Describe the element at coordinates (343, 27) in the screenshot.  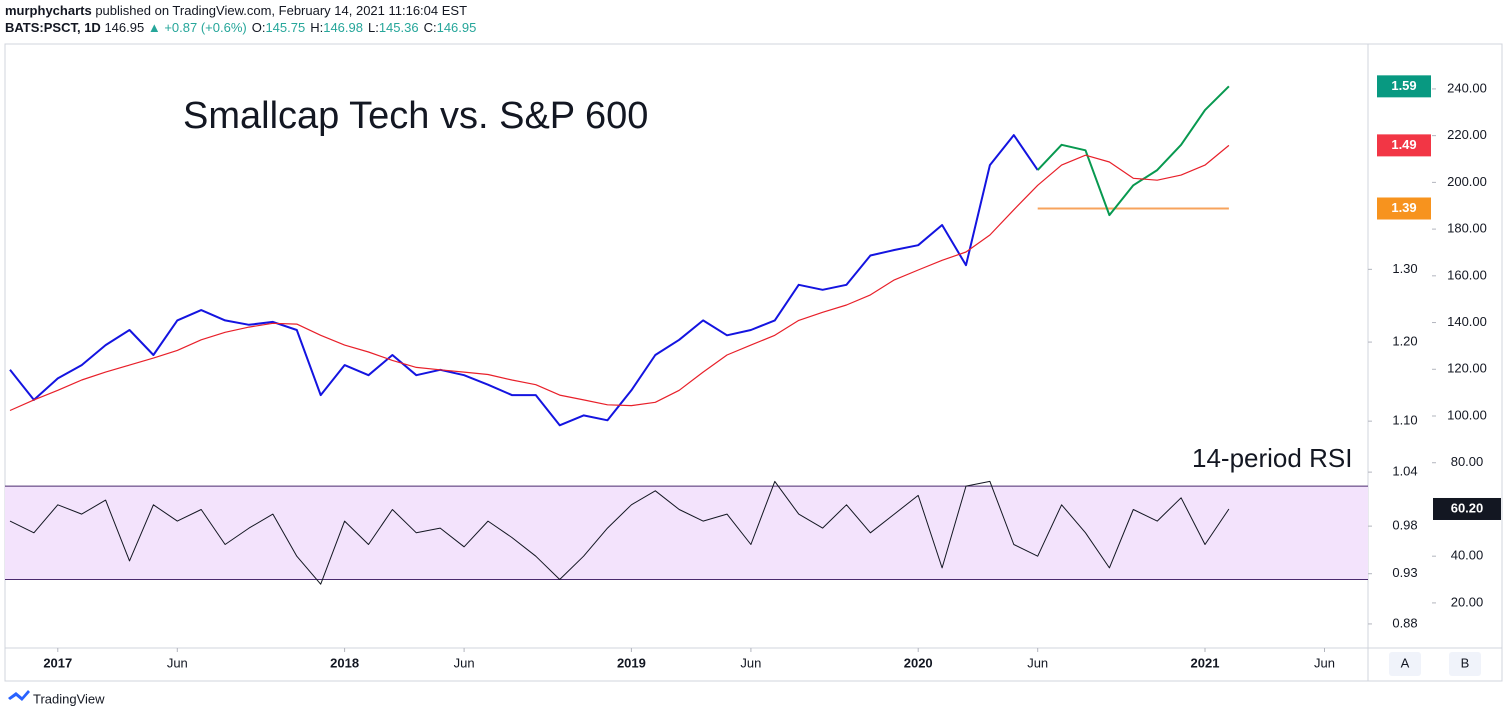
I see `ohlc-value: 146.98` at that location.